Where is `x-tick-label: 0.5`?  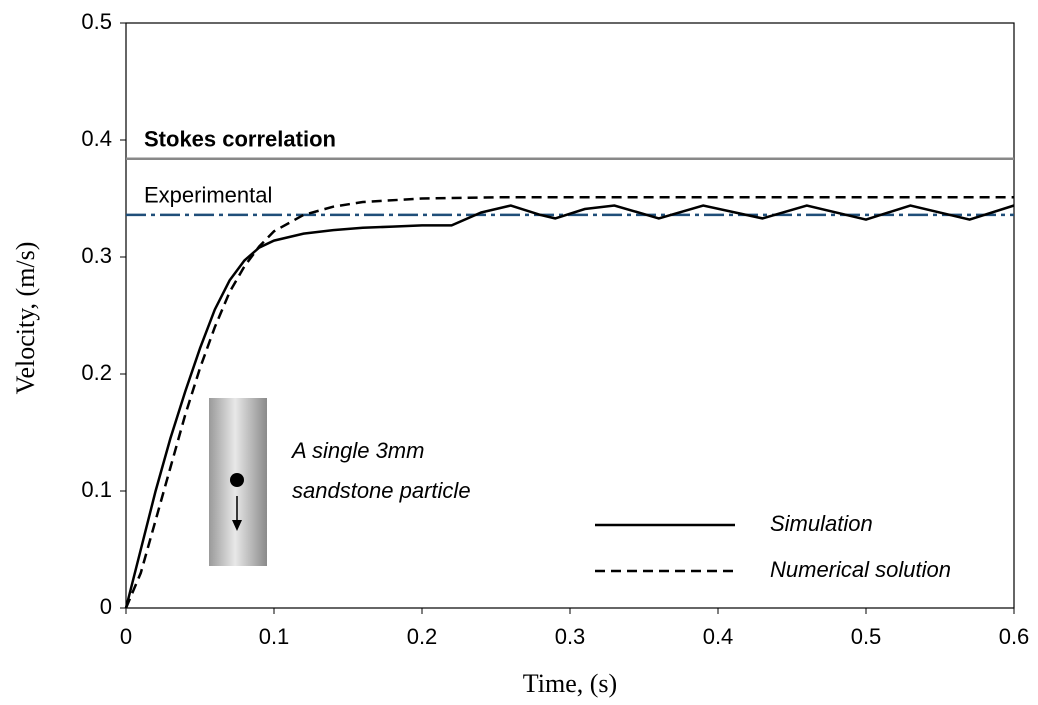 x-tick-label: 0.5 is located at coordinates (866, 636).